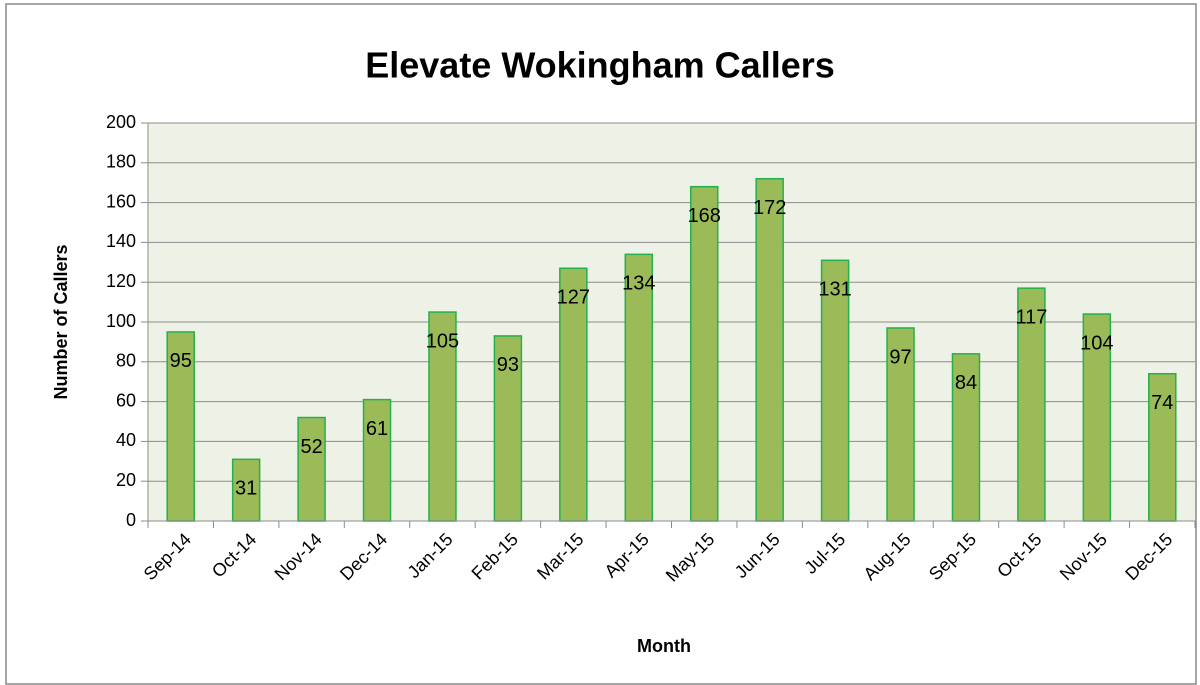 This screenshot has width=1200, height=685. What do you see at coordinates (121, 321) in the screenshot?
I see `y-tick-label: 100` at bounding box center [121, 321].